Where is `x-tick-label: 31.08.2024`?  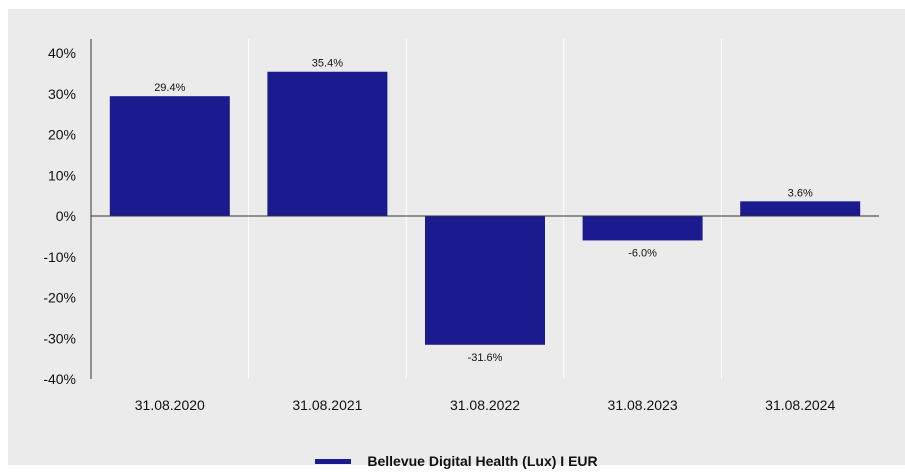 x-tick-label: 31.08.2024 is located at coordinates (800, 405).